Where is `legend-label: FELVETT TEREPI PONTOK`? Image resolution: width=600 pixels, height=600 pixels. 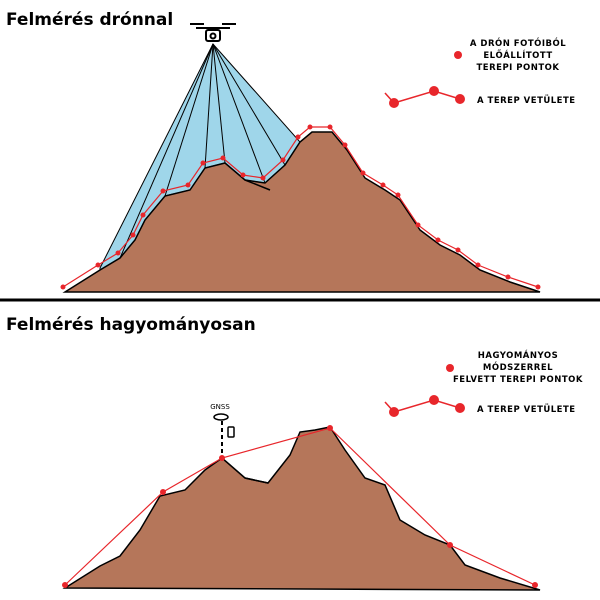
legend-label: FELVETT TEREPI PONTOK is located at coordinates (518, 380).